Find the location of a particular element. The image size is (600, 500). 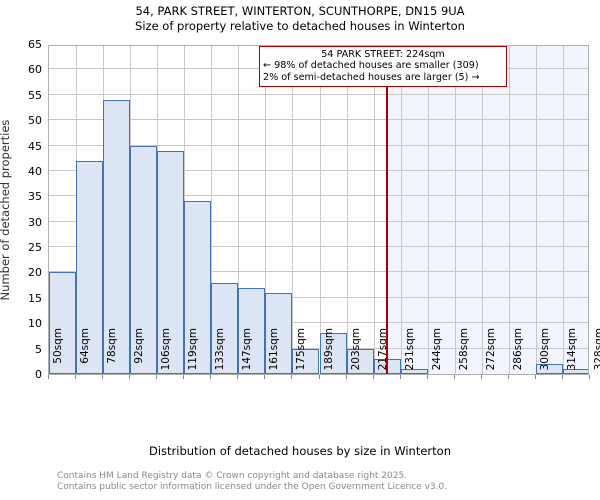

y-axis-tick-label: 45 is located at coordinates (35, 146).